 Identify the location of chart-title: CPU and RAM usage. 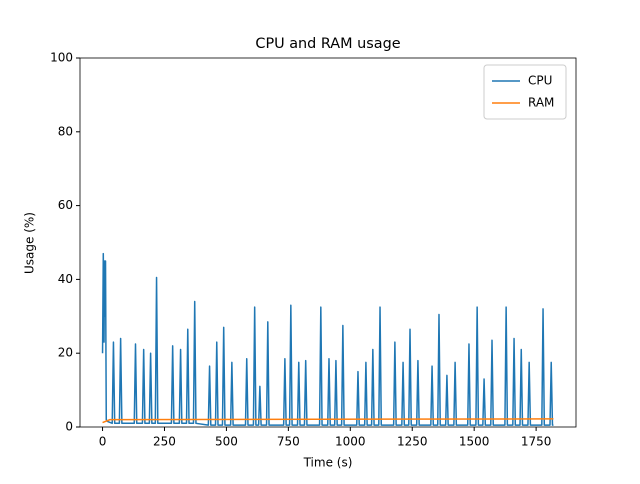
(327, 44).